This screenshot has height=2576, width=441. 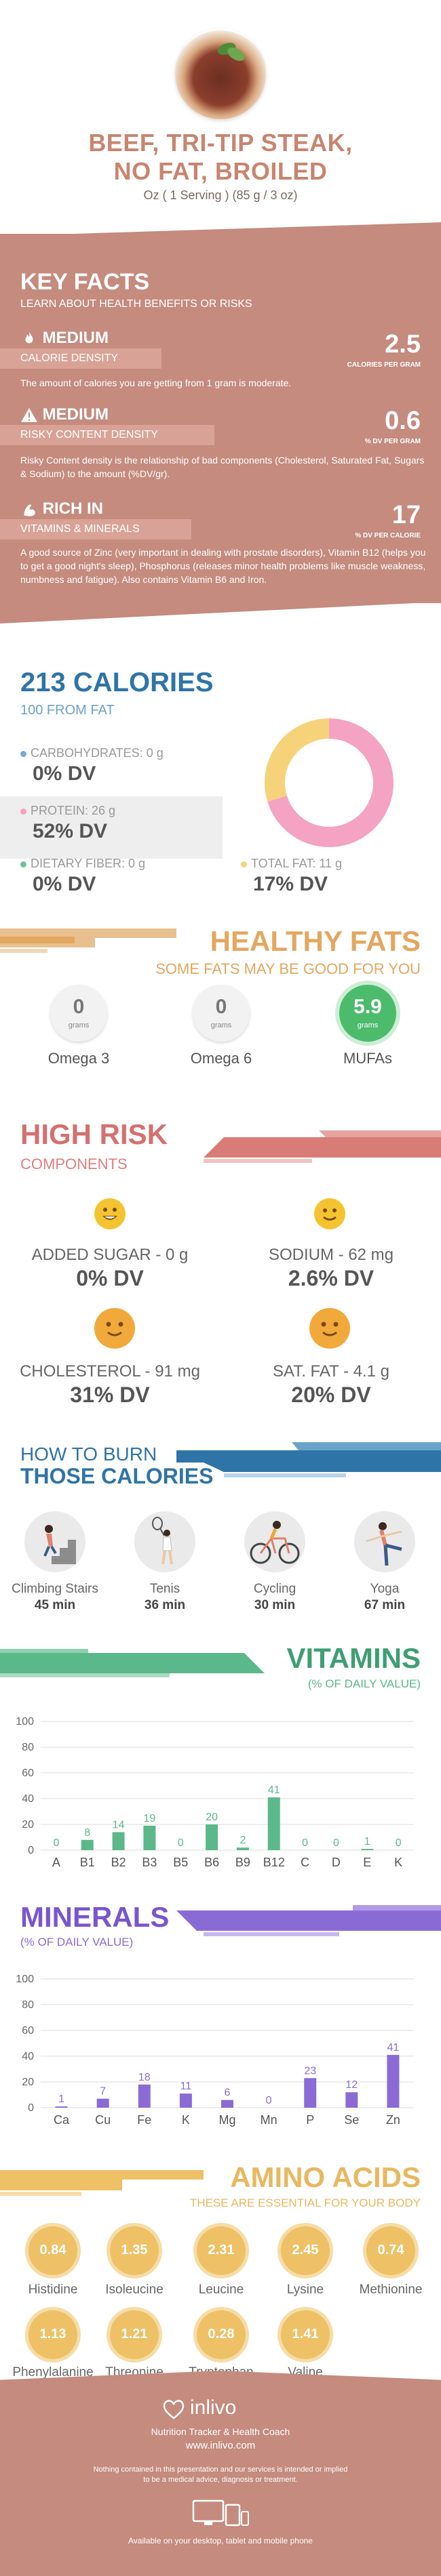 I want to click on minerals-bar-K, so click(x=185, y=2100).